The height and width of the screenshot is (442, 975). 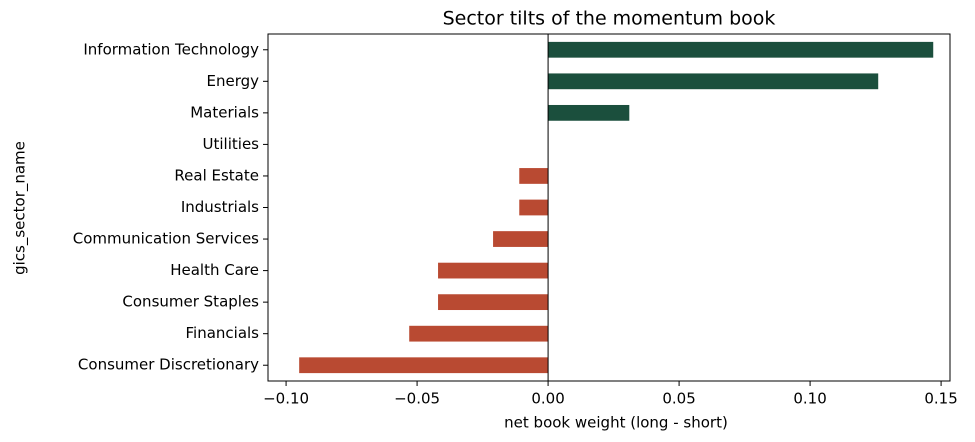 I want to click on y-tick-label: Communication Services, so click(x=166, y=239).